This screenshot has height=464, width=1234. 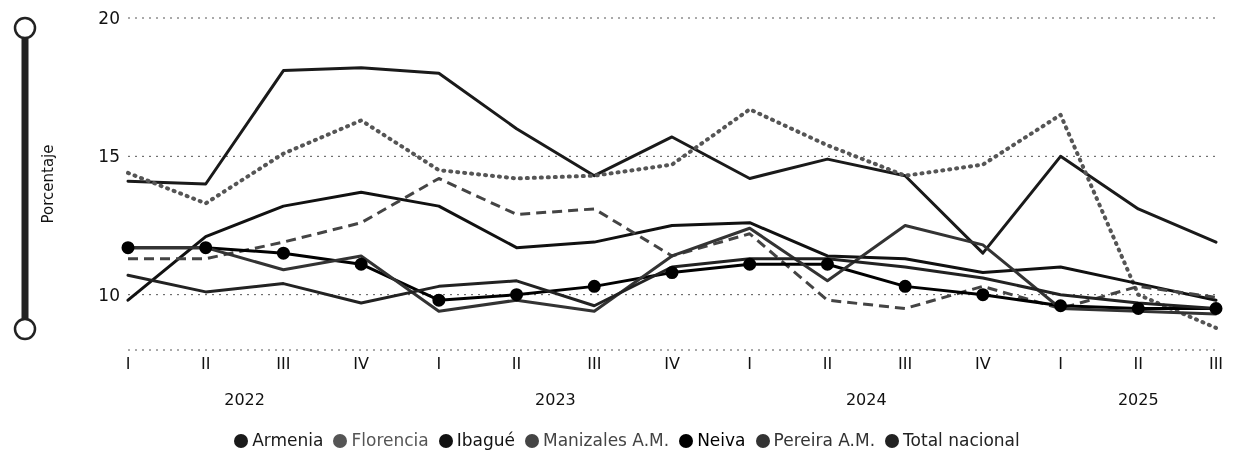 I want to click on y-axis-title: Porcentaje, so click(x=48, y=184).